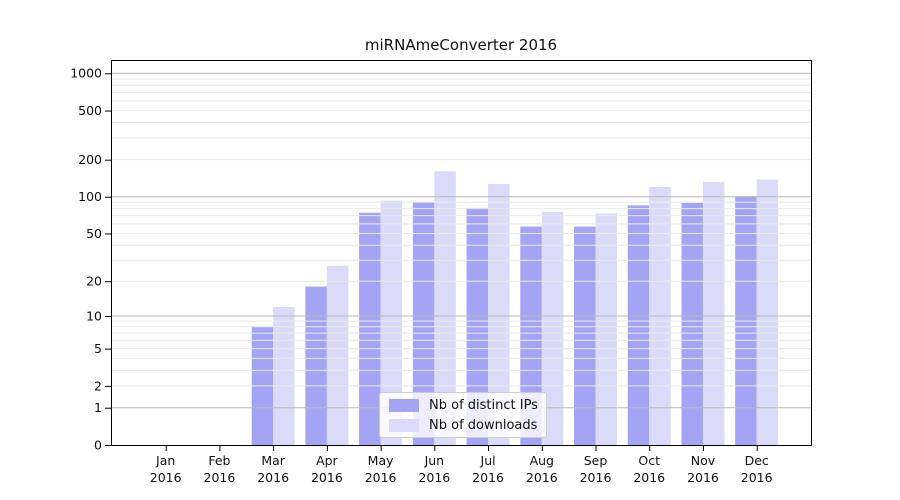  I want to click on x-tick-label: May 2016, so click(381, 469).